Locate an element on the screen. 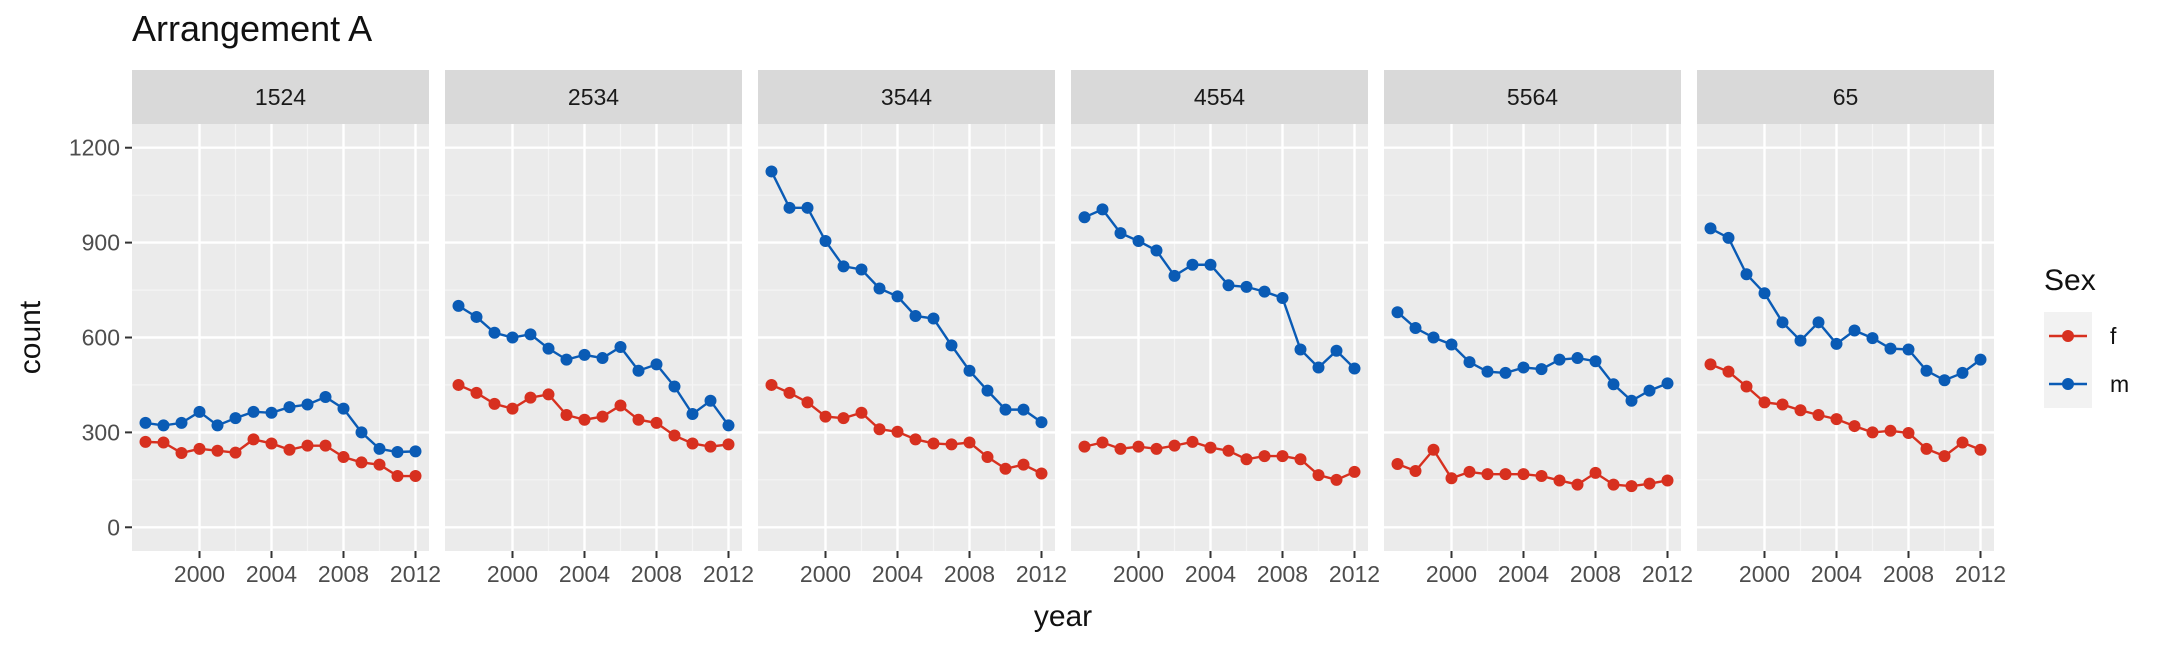  facet-panel-5564: 5564 2000 2004 2008 2012 is located at coordinates (1538, 328).